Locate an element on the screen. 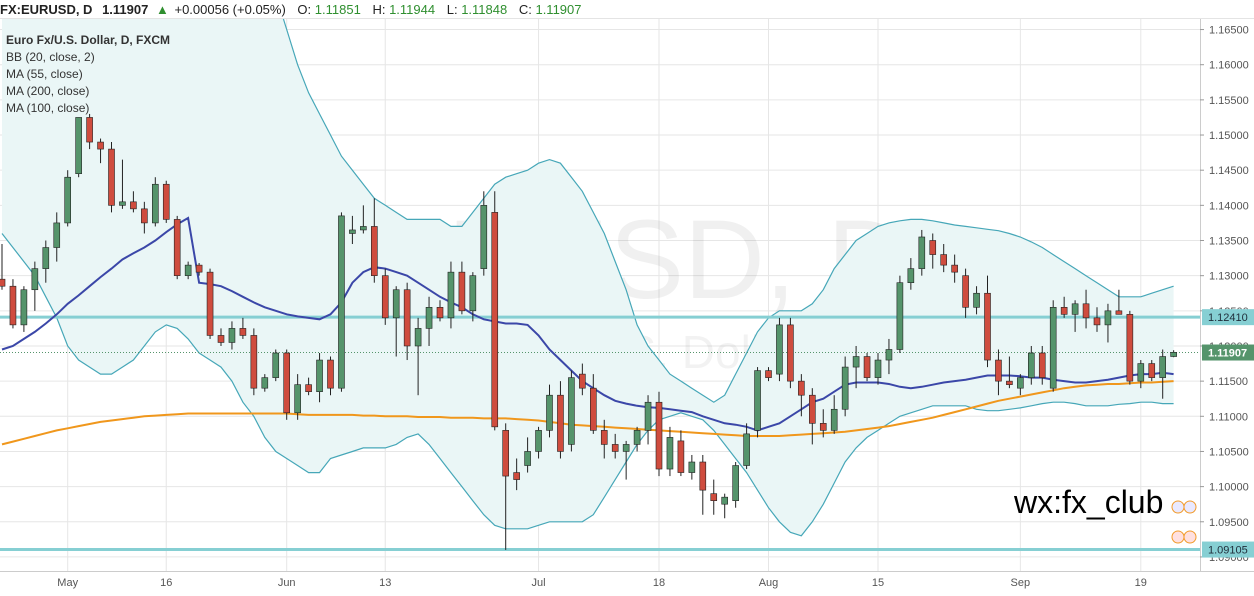  legend-study: BB (20, close, 2) is located at coordinates (50, 57).